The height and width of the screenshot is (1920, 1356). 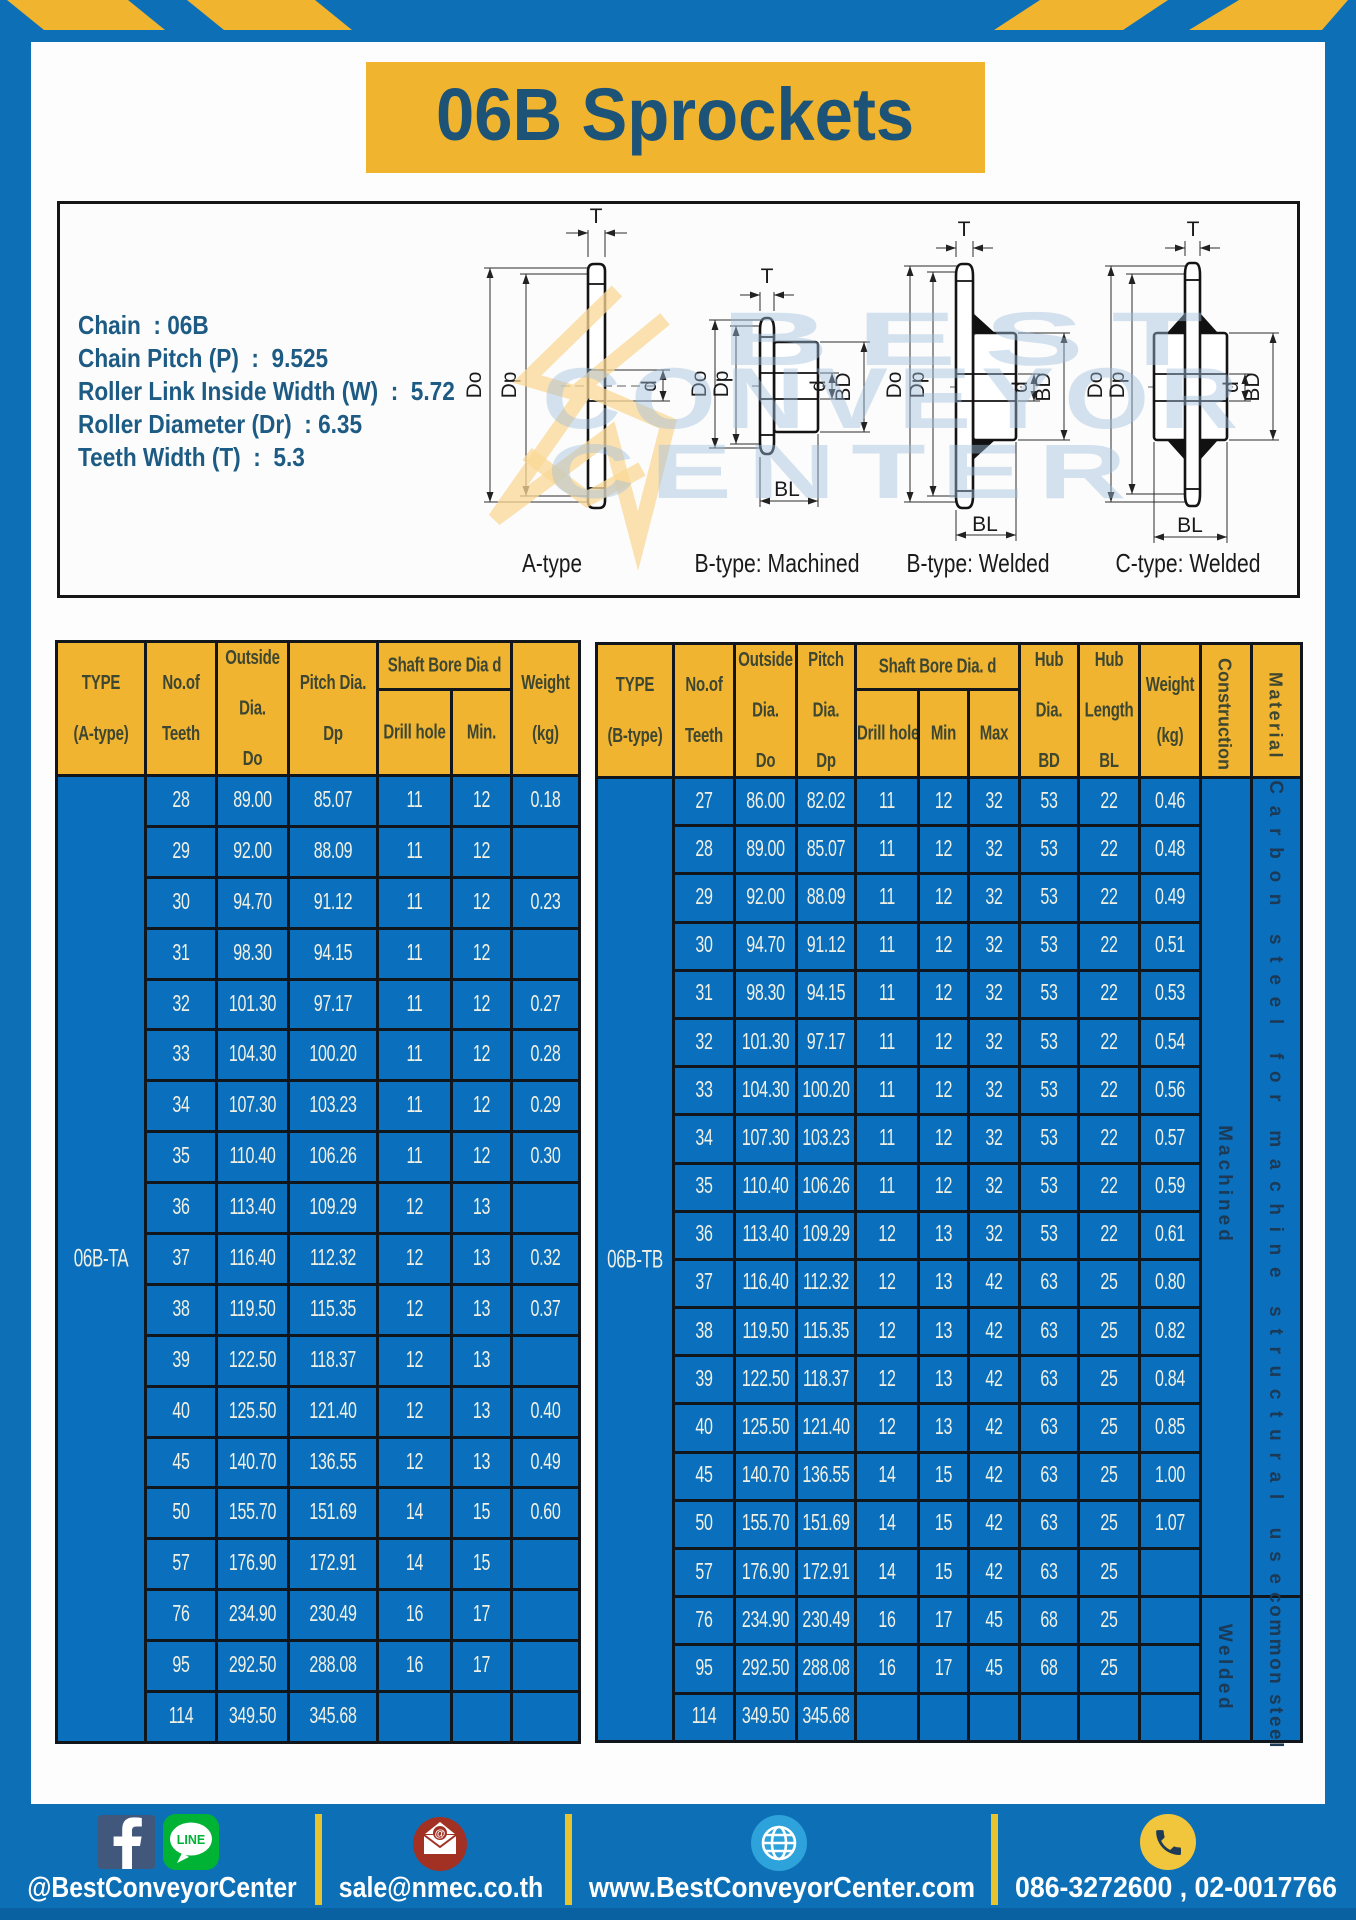 I want to click on svg-text: A-type, so click(x=552, y=563).